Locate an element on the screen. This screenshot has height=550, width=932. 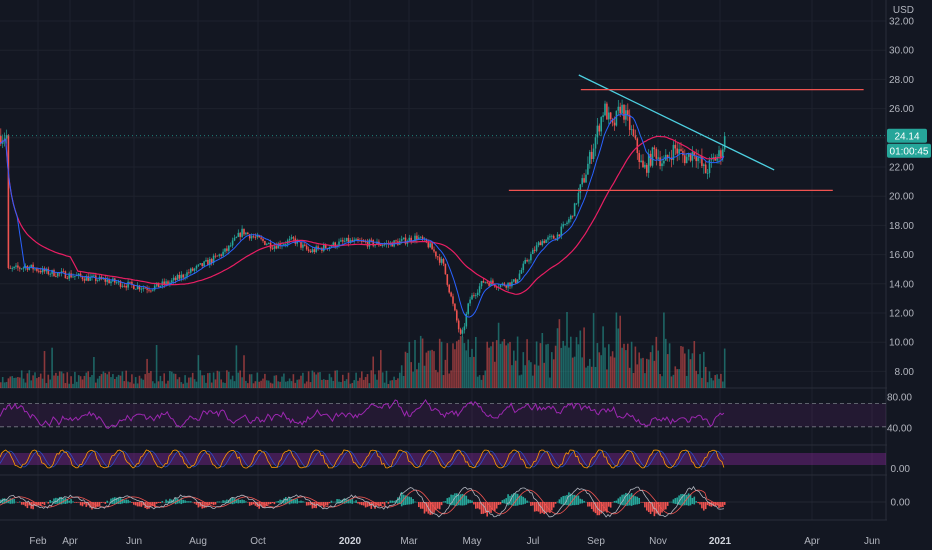
last-price-value: 24.14 is located at coordinates (906, 136).